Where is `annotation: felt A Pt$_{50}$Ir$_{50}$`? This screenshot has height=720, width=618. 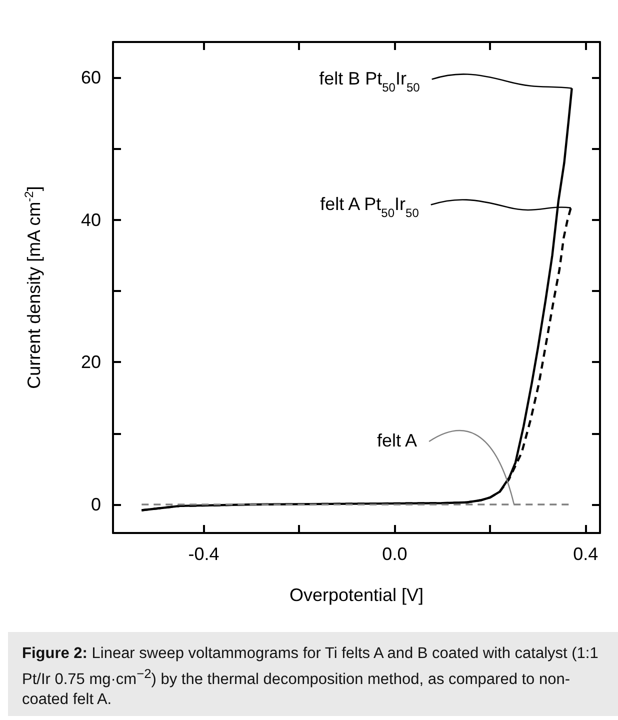 annotation: felt A Pt$_{50}$Ir$_{50}$ is located at coordinates (370, 207).